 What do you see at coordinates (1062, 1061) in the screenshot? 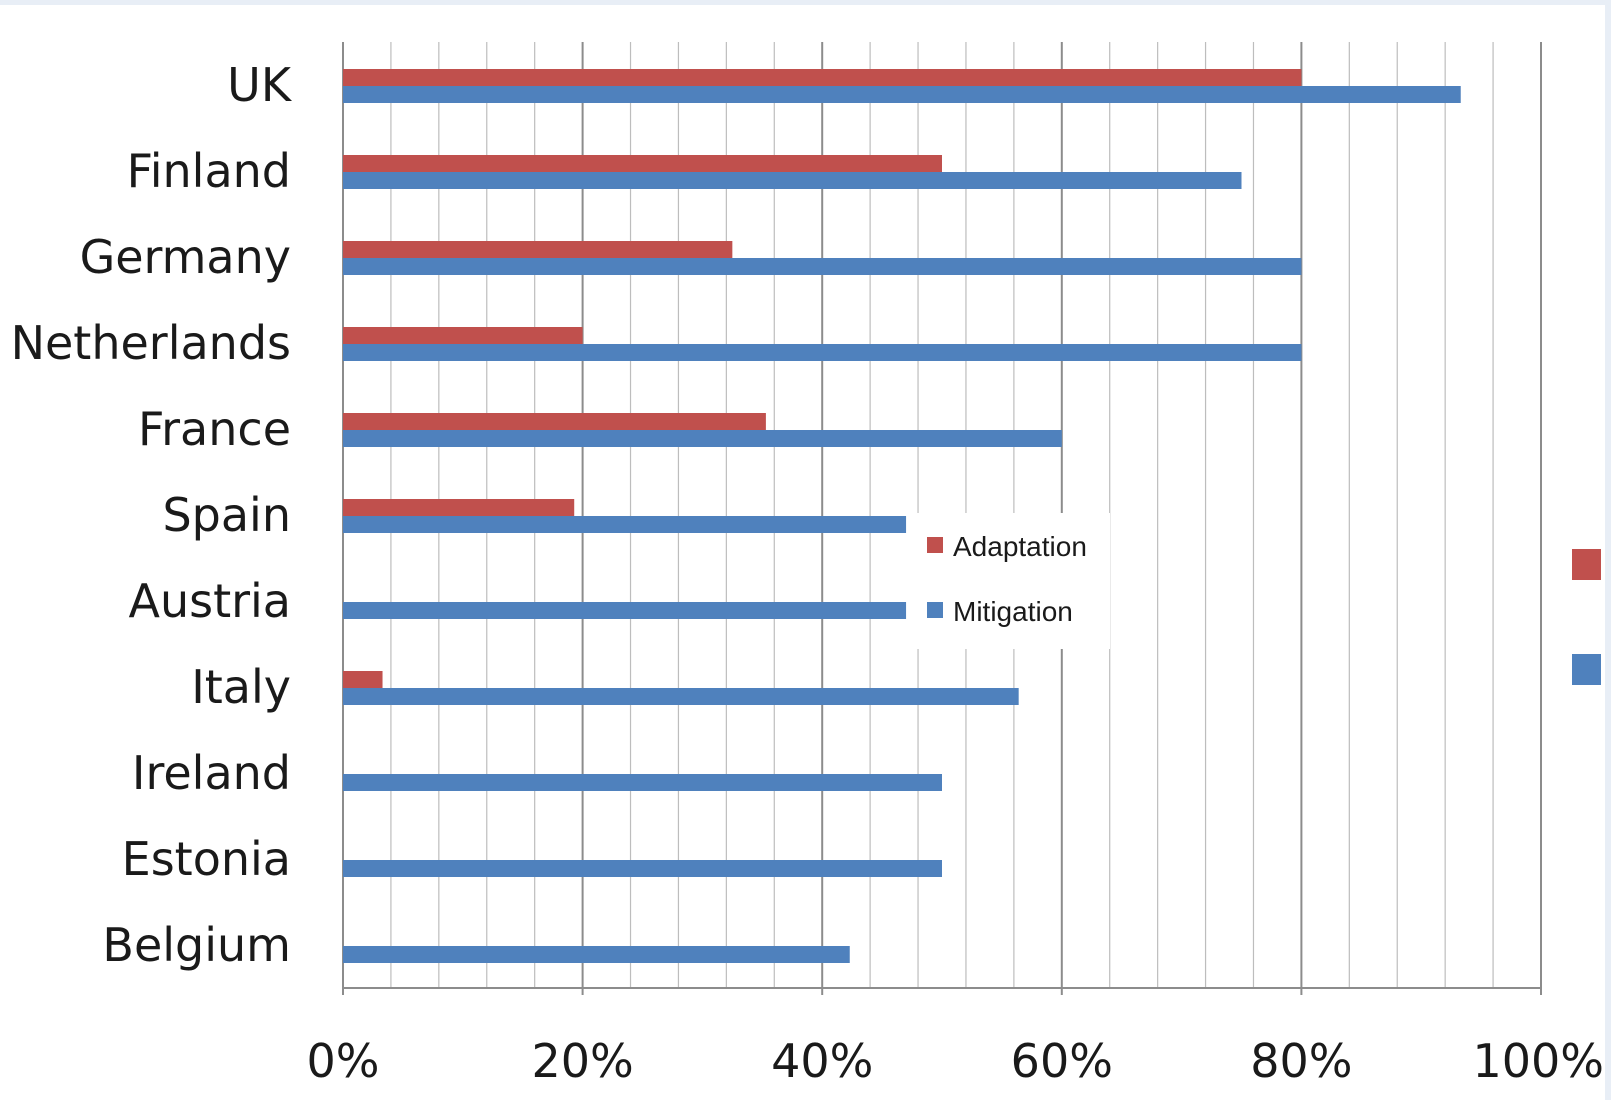
I see `x-tick-label: 60%` at bounding box center [1062, 1061].